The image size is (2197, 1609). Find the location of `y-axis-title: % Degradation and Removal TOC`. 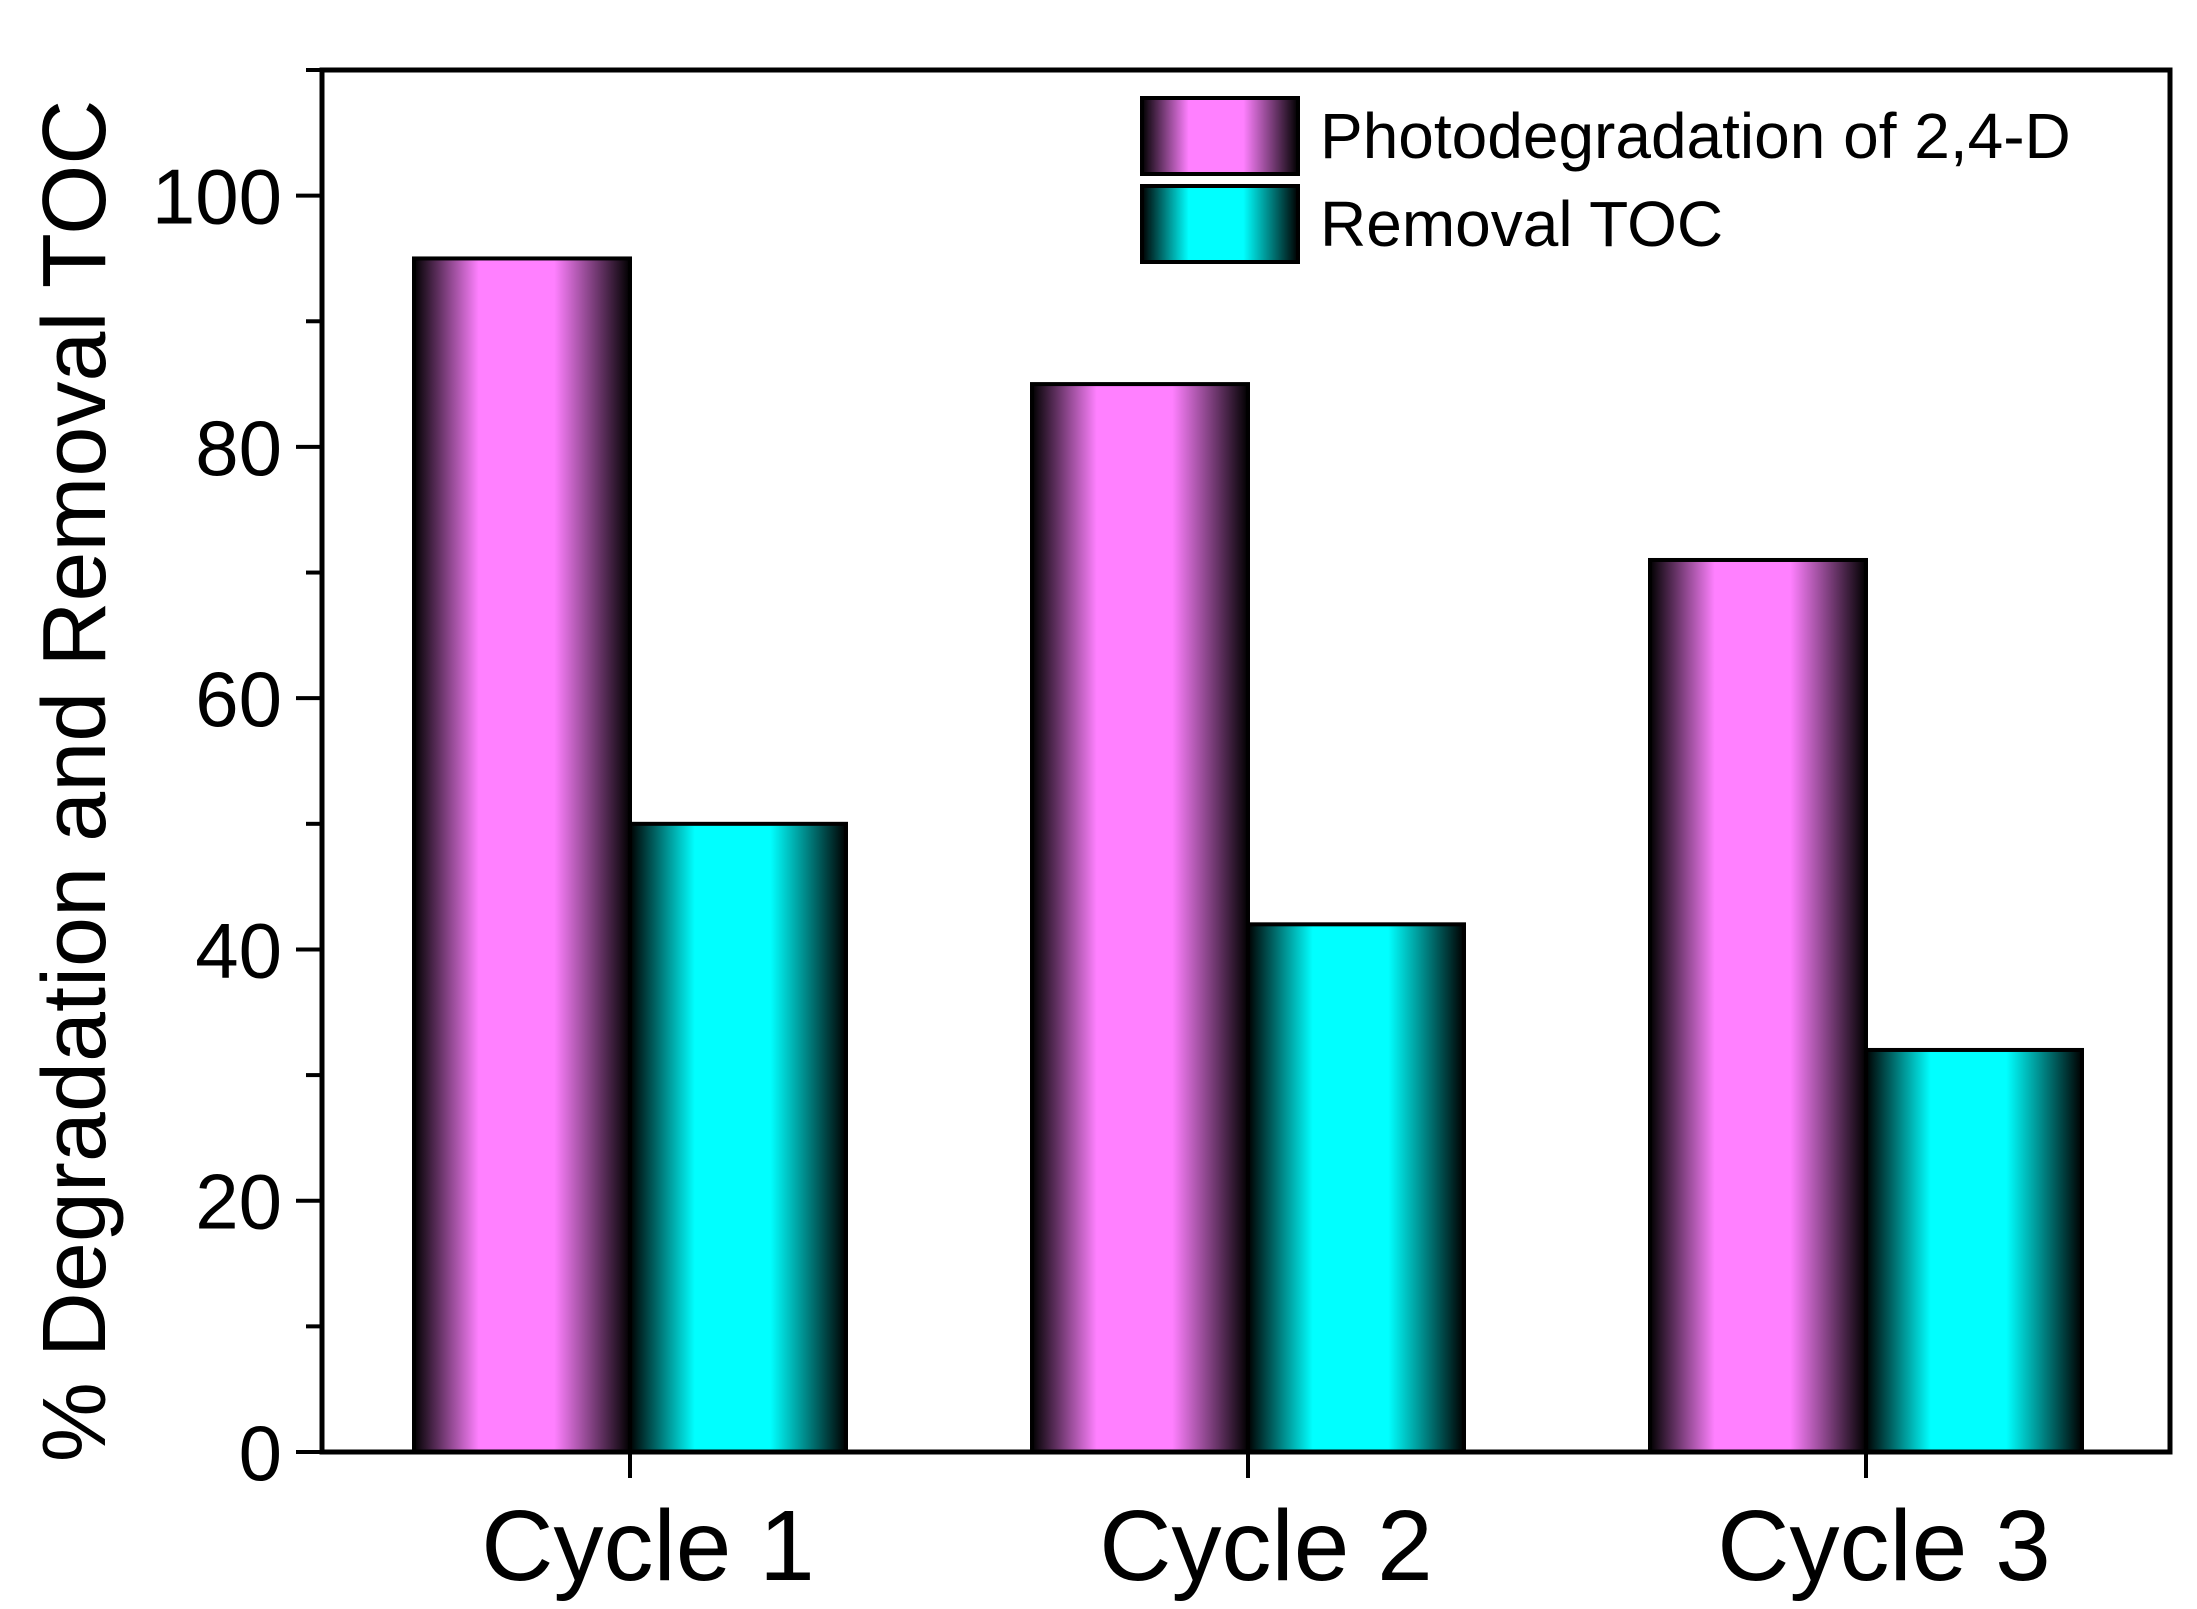

y-axis-title: % Degradation and Removal TOC is located at coordinates (75, 781).